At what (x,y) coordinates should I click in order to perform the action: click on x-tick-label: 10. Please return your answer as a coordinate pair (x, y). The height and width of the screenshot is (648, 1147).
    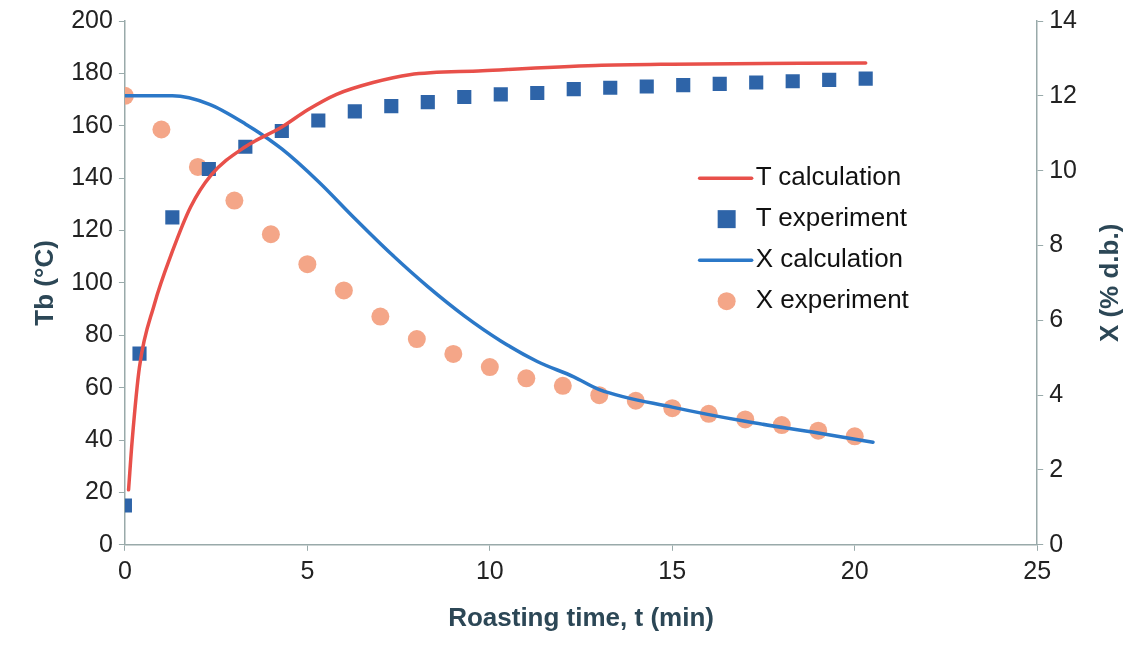
    Looking at the image, I should click on (489, 569).